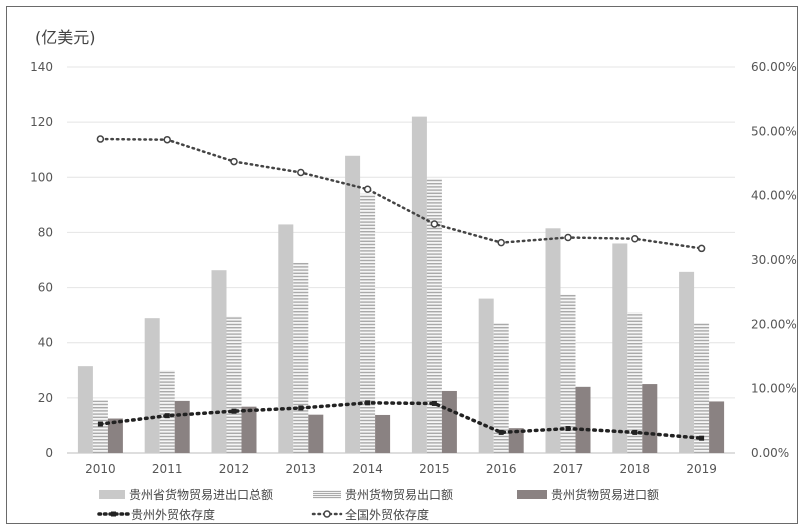 The image size is (806, 532). I want to click on y-tick-label: 0, so click(49, 453).